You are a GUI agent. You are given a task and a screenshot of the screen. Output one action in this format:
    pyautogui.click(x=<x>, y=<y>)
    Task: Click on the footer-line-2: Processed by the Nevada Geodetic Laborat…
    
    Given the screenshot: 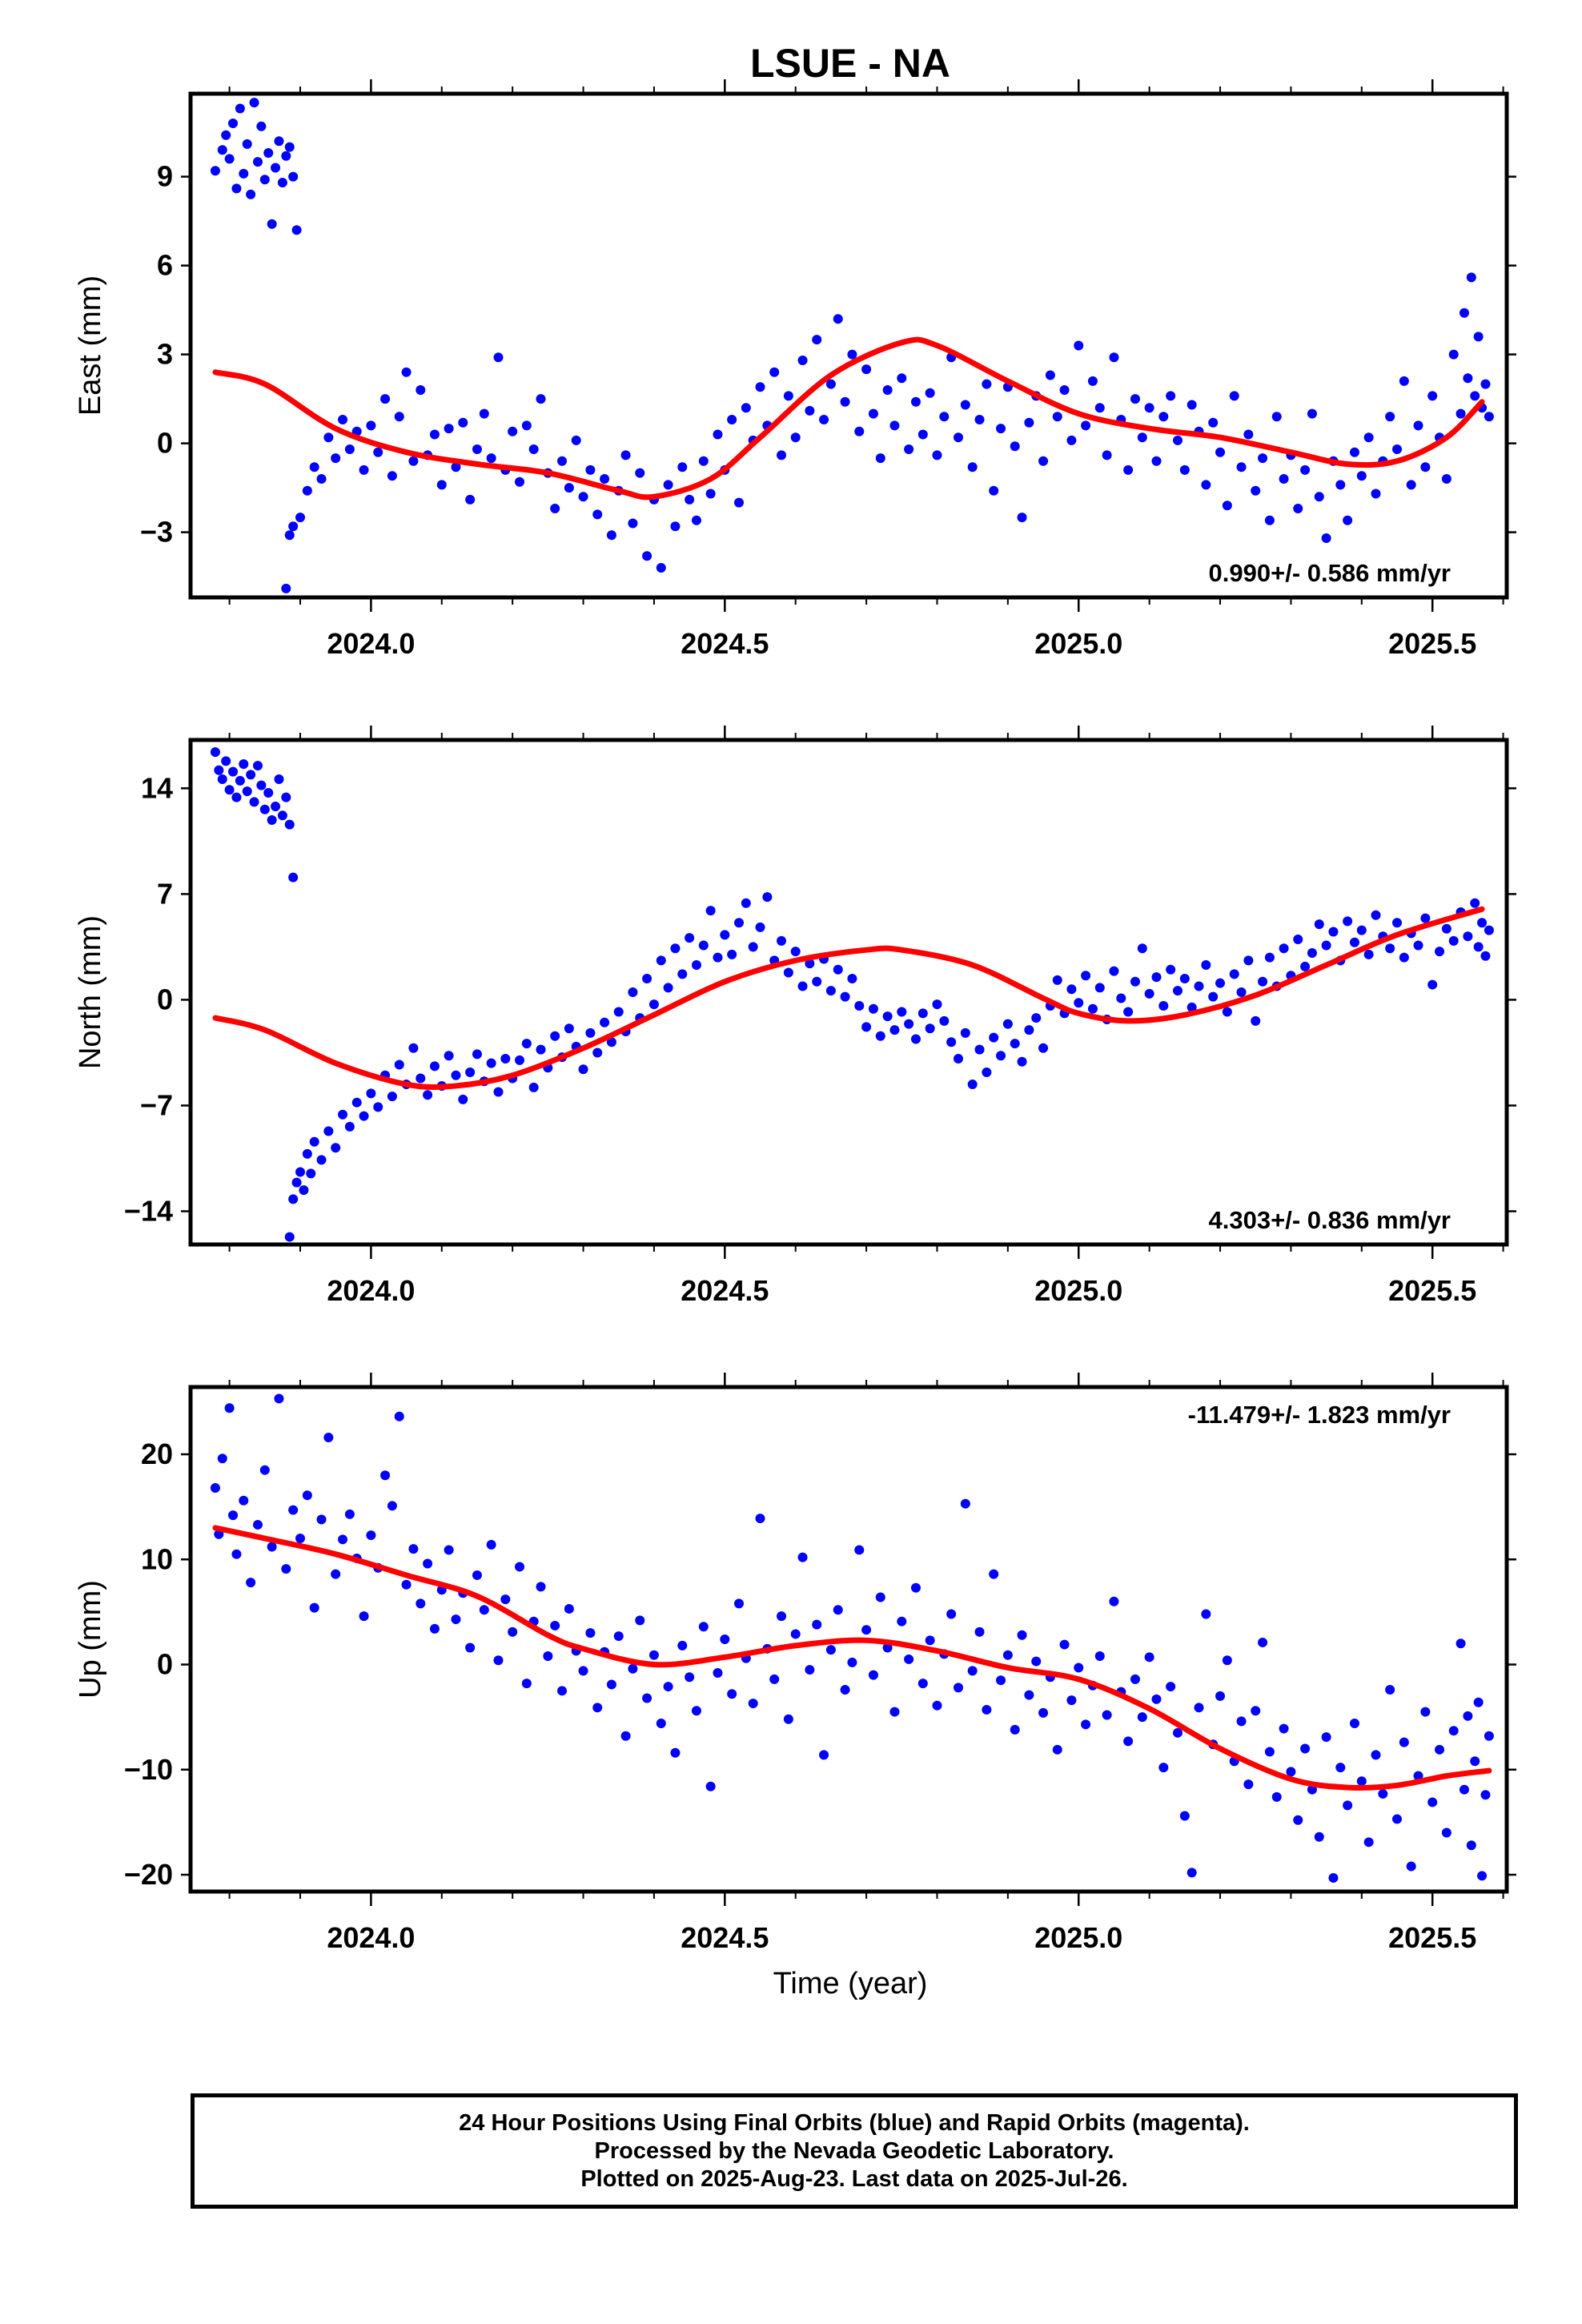 What is the action you would take?
    pyautogui.click(x=854, y=2150)
    